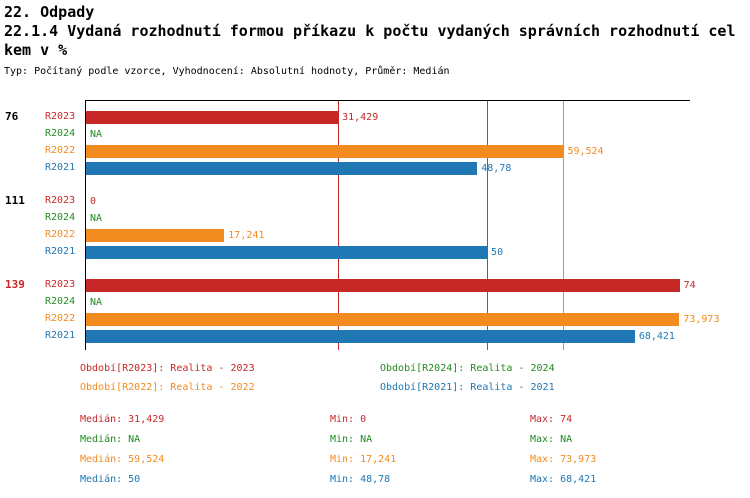 The image size is (750, 498). What do you see at coordinates (212, 117) in the screenshot?
I see `bar-76-r2023` at bounding box center [212, 117].